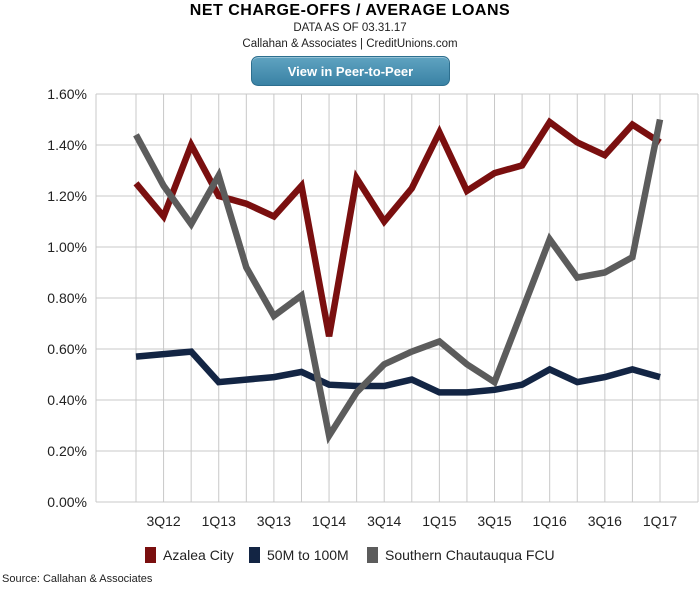  What do you see at coordinates (605, 521) in the screenshot?
I see `x-tick-label: 3Q16` at bounding box center [605, 521].